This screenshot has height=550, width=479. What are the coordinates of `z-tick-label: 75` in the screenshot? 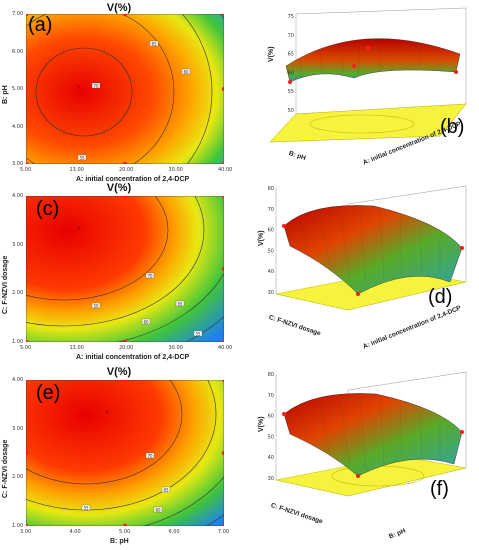 It's located at (291, 17).